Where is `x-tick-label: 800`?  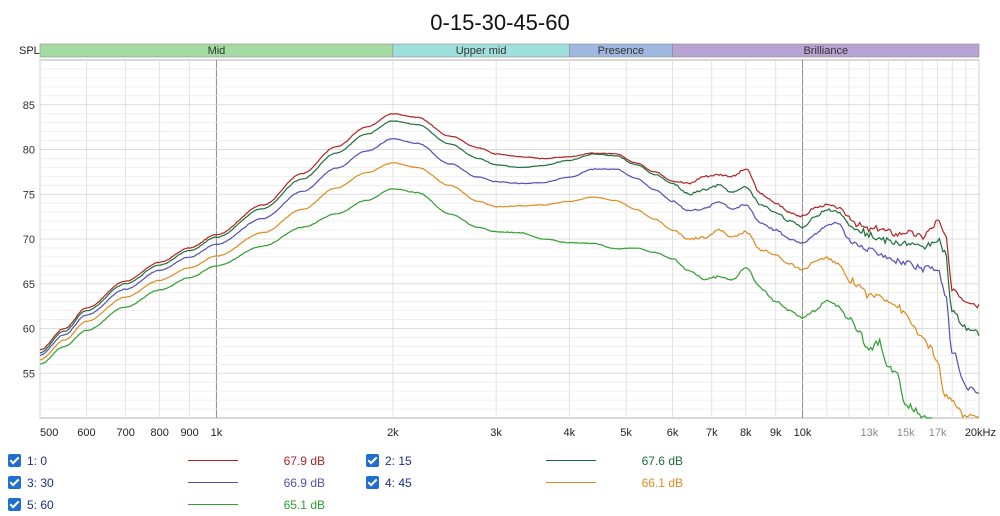 x-tick-label: 800 is located at coordinates (159, 433).